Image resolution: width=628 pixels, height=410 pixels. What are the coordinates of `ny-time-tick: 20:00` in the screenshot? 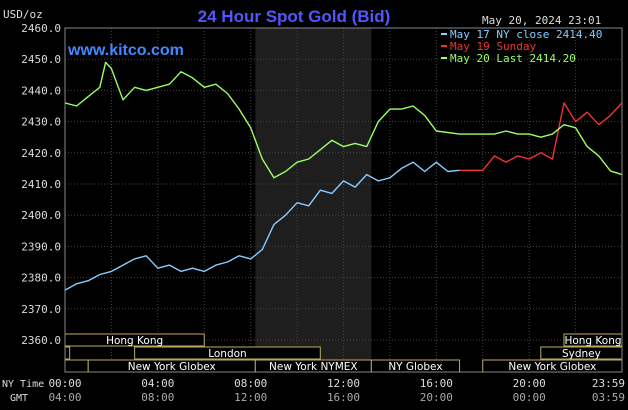 It's located at (529, 383).